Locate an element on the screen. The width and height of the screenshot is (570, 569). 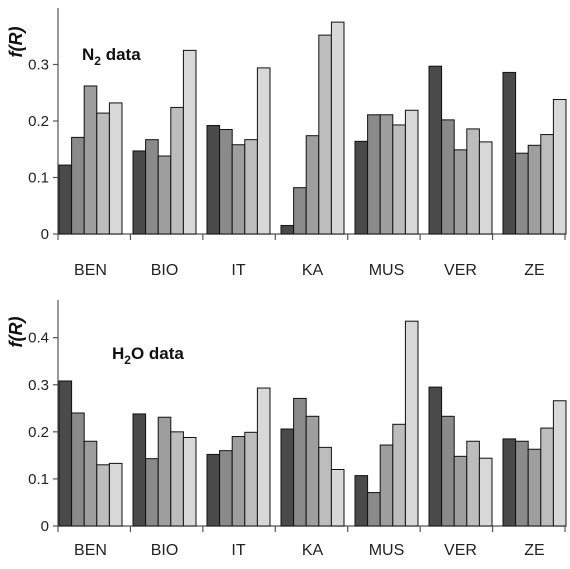
y-tick-label: 0.4 is located at coordinates (38, 338).